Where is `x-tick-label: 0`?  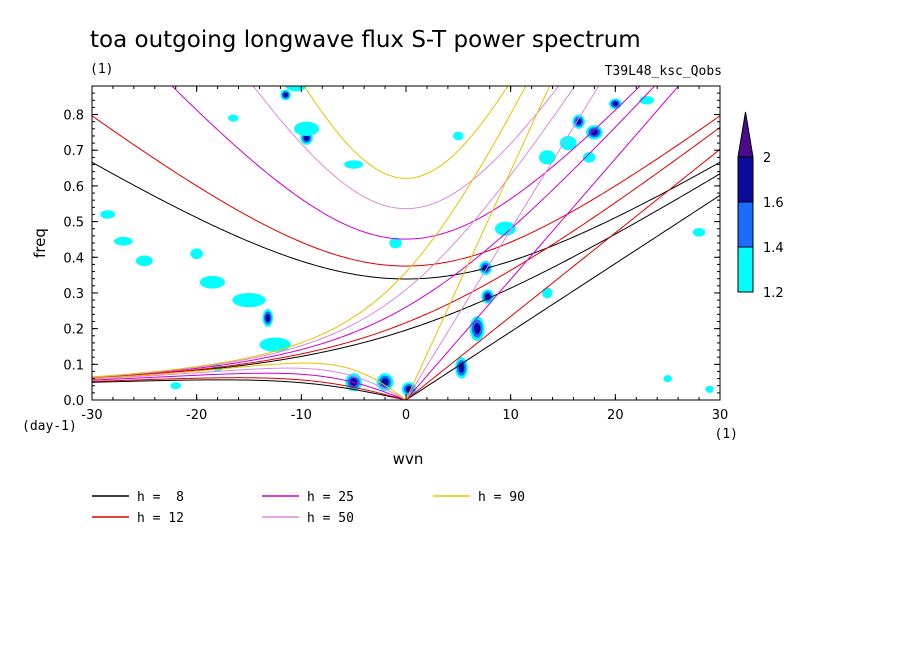 x-tick-label: 0 is located at coordinates (406, 415).